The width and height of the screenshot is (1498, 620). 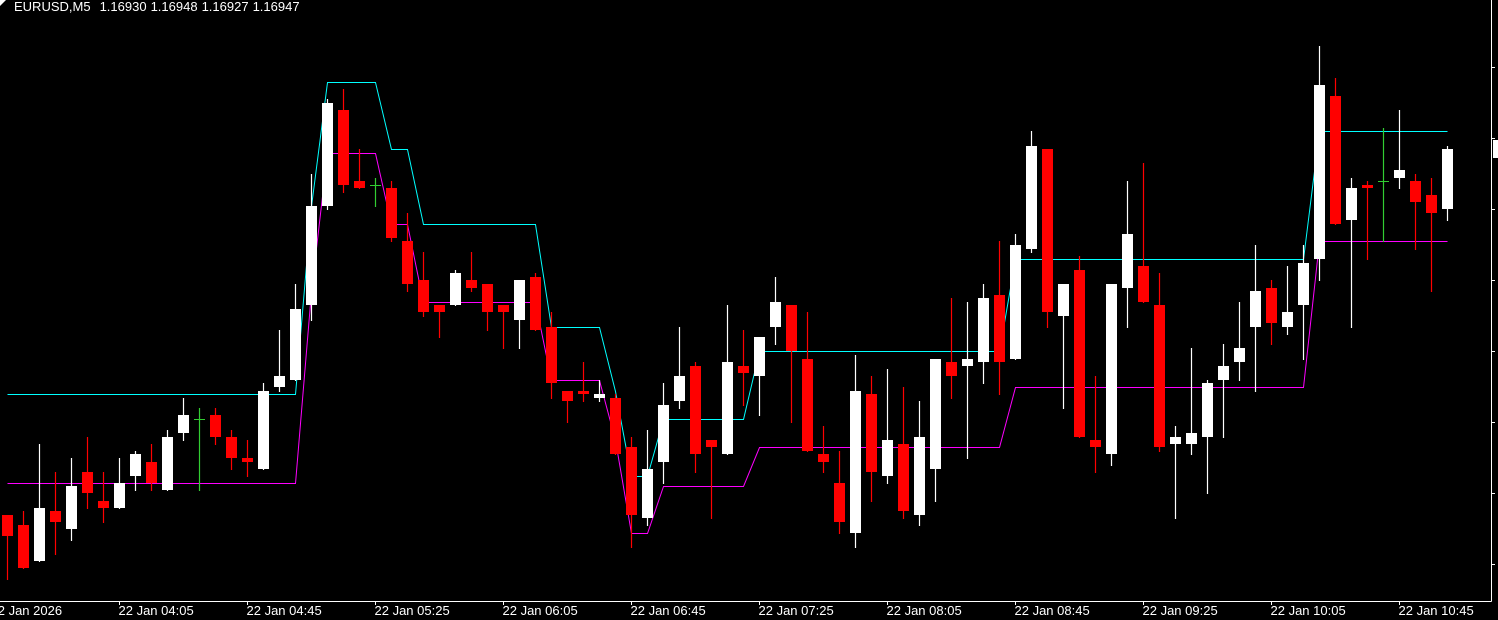 I want to click on time-tick-label: 22 Jan 04:05, so click(x=156, y=610).